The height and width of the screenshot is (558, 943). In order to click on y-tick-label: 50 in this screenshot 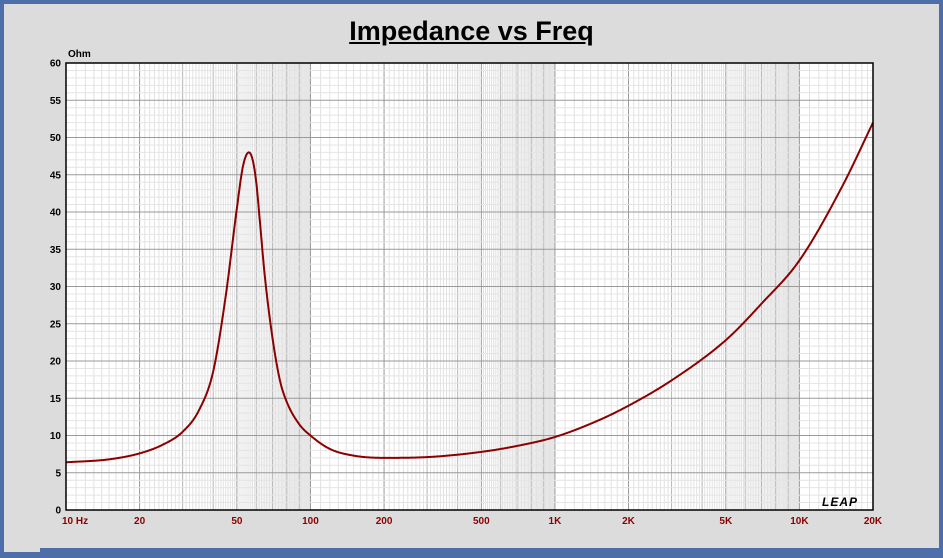, I will do `click(56, 138)`.